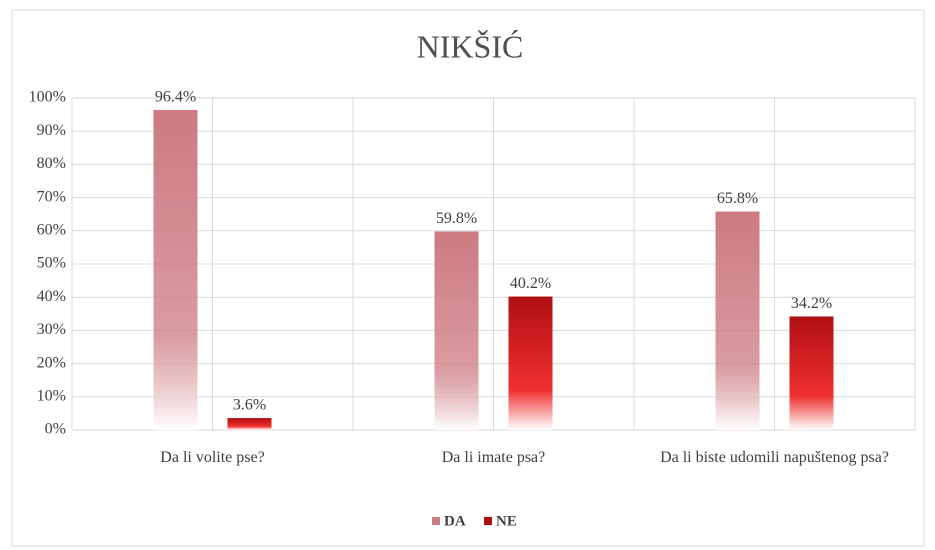  What do you see at coordinates (51, 130) in the screenshot?
I see `y-tick-label: 90%` at bounding box center [51, 130].